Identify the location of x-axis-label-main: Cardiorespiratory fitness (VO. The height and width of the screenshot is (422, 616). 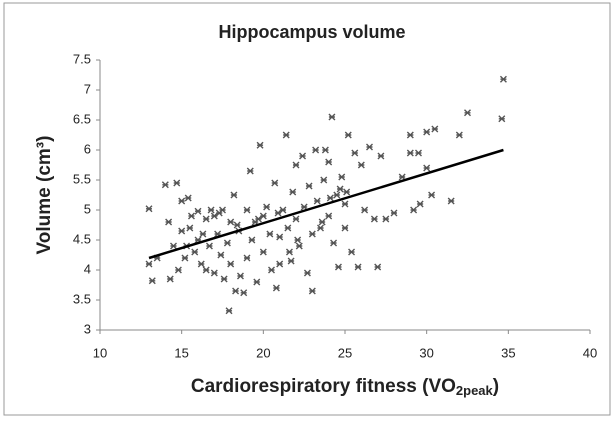
(323, 386).